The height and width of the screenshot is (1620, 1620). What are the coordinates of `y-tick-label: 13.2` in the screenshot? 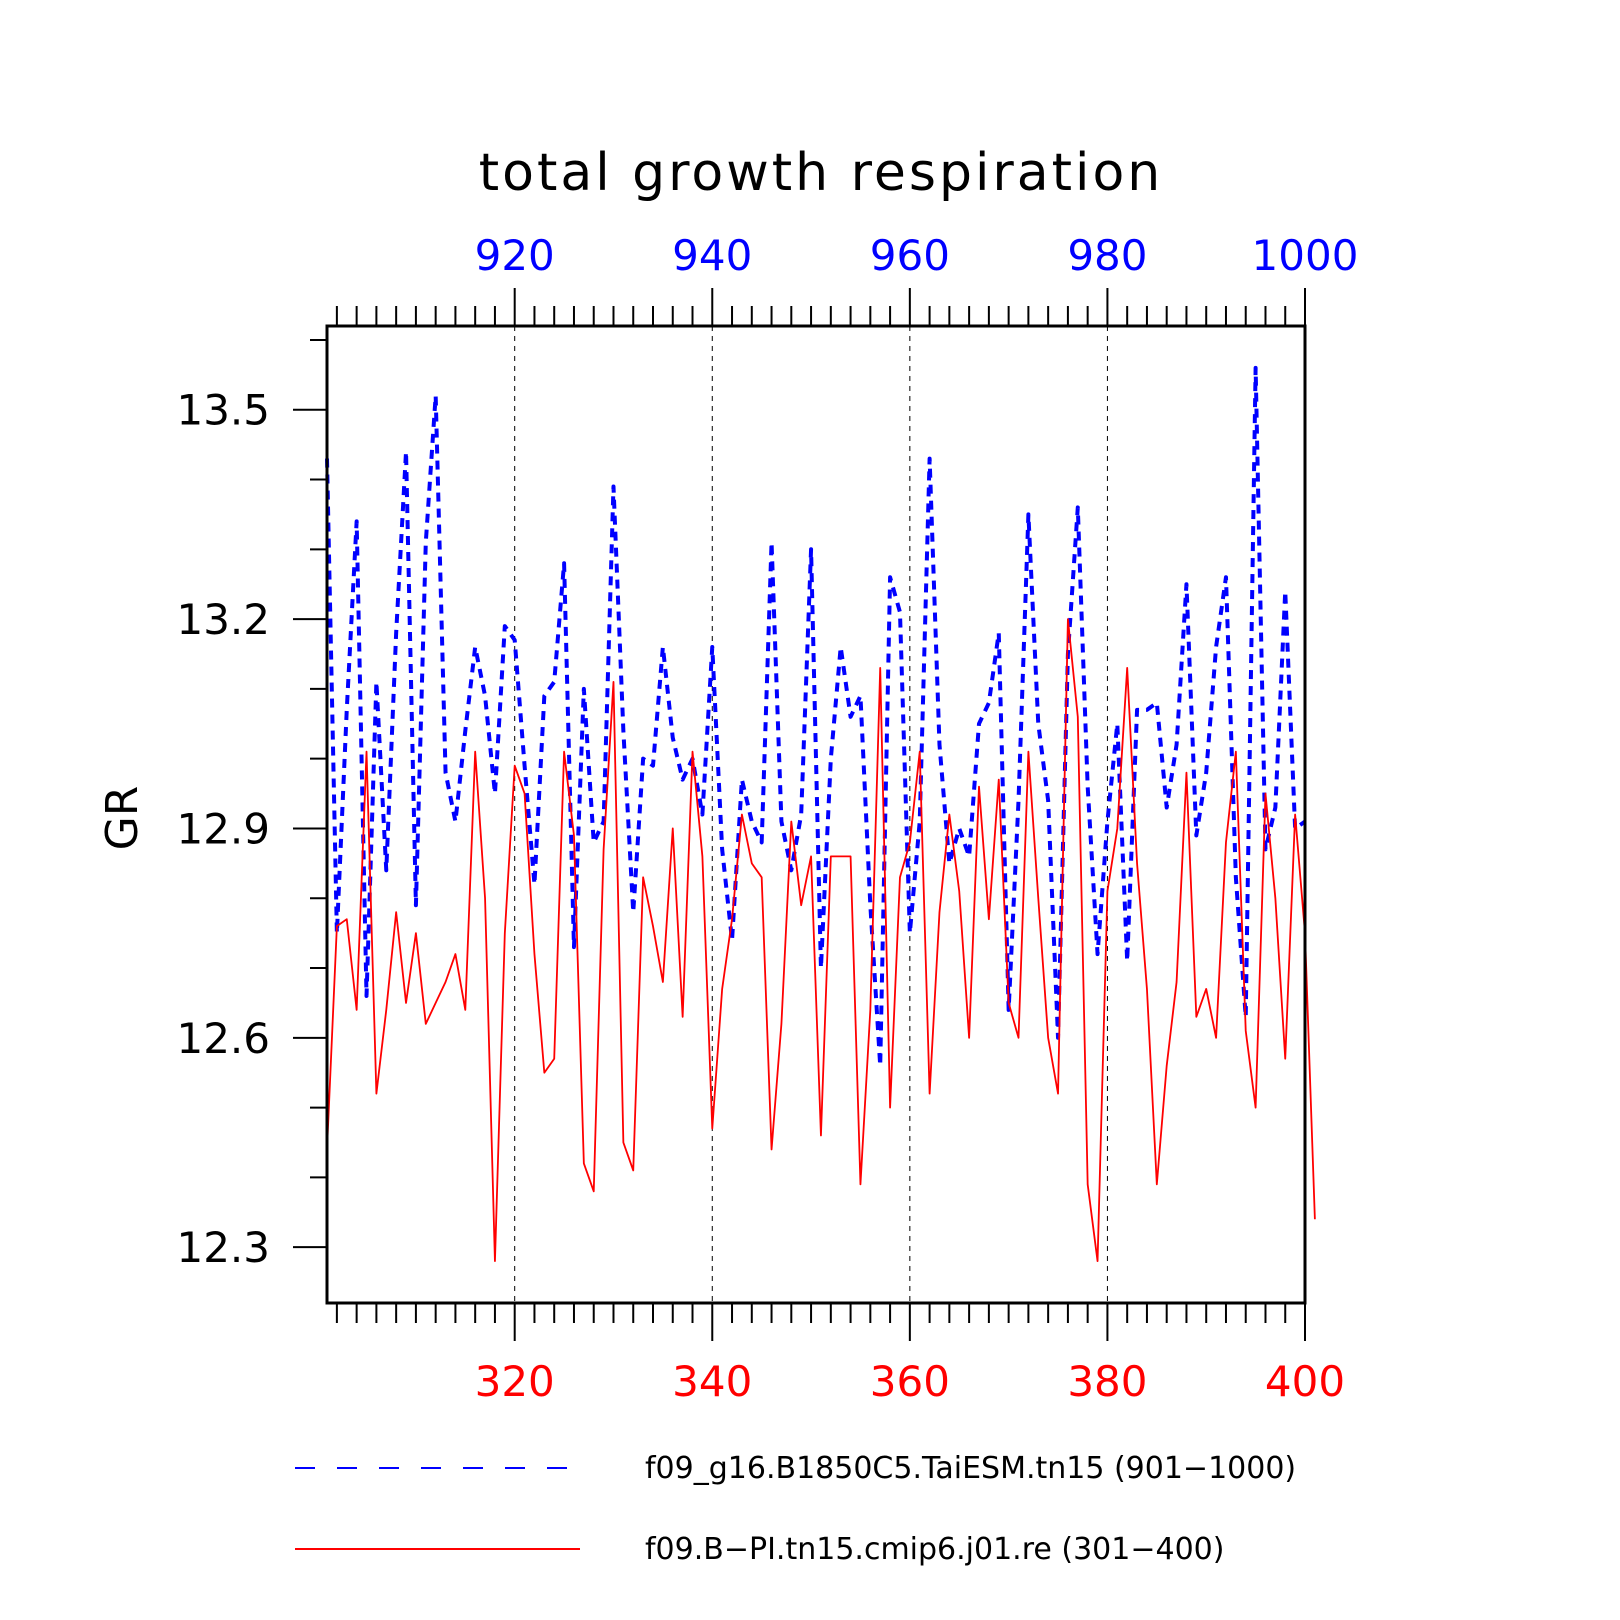 It's located at (223, 619).